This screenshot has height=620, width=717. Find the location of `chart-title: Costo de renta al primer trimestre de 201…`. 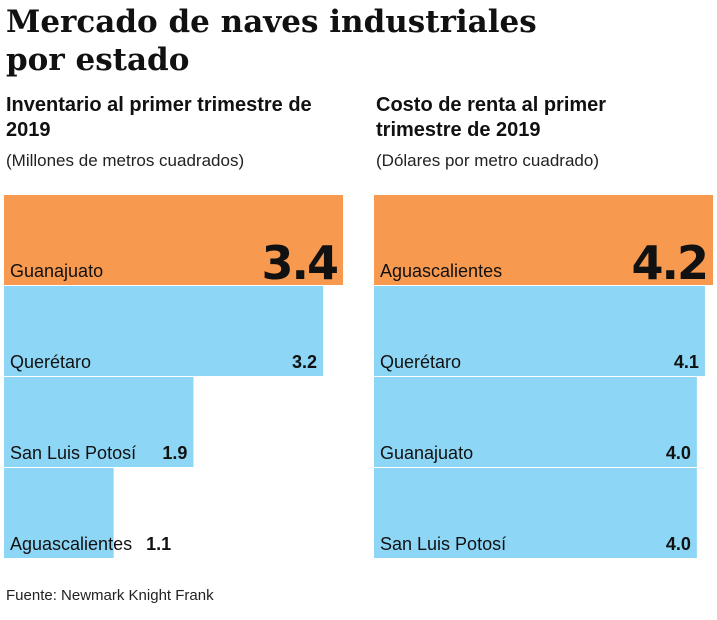

chart-title: Costo de renta al primer trimestre de 201… is located at coordinates (491, 117).